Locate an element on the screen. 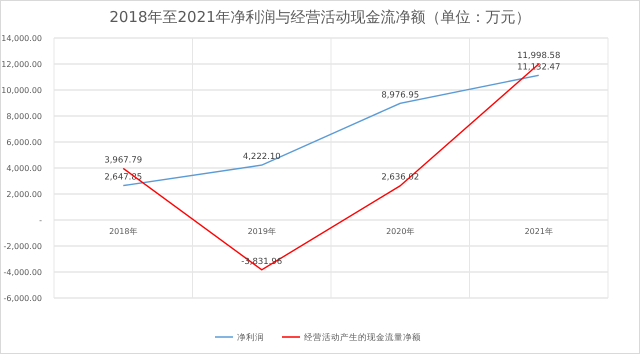 The image size is (640, 354). y-tick-label: 2,000.00 is located at coordinates (24, 194).